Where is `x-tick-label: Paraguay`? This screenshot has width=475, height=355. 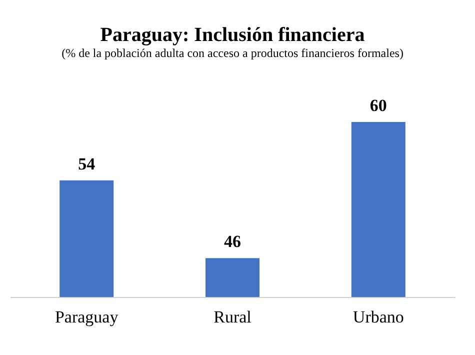 x-tick-label: Paraguay is located at coordinates (86, 317).